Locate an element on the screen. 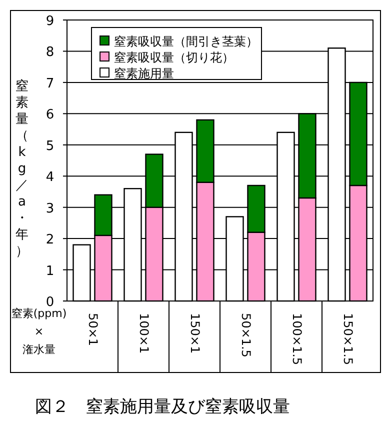 The height and width of the screenshot is (426, 391). legend-label: 窒素吸収量（間引き茎葉） is located at coordinates (186, 41).